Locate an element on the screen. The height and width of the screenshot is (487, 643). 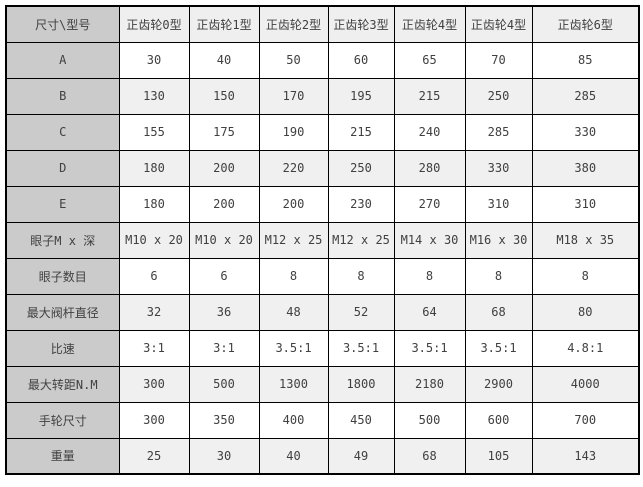
table-cell: 450 is located at coordinates (361, 420).